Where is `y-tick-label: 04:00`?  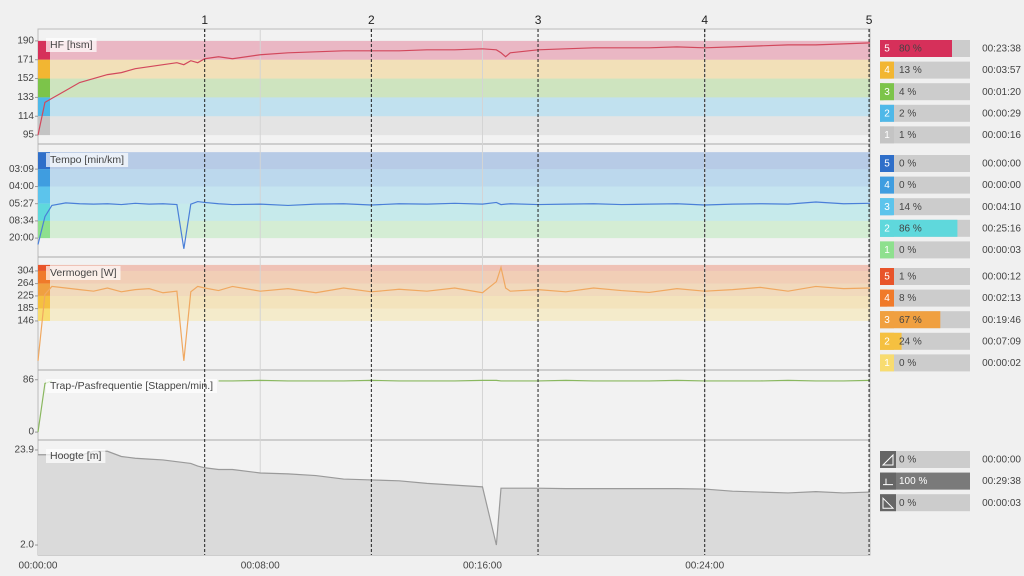 y-tick-label: 04:00 is located at coordinates (21, 186).